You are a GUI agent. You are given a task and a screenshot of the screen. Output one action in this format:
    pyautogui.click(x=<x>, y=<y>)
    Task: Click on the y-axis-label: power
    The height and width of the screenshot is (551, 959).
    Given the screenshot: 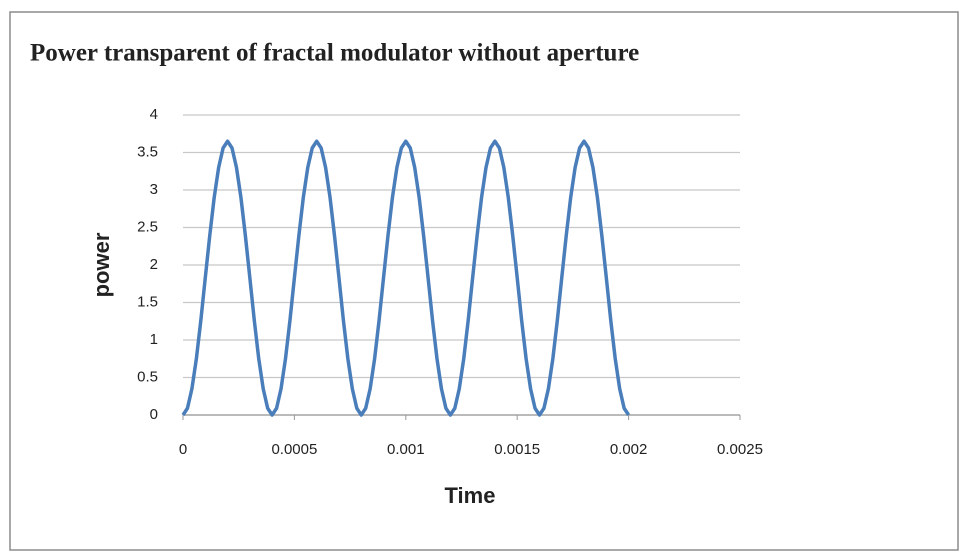 What is the action you would take?
    pyautogui.click(x=101, y=264)
    